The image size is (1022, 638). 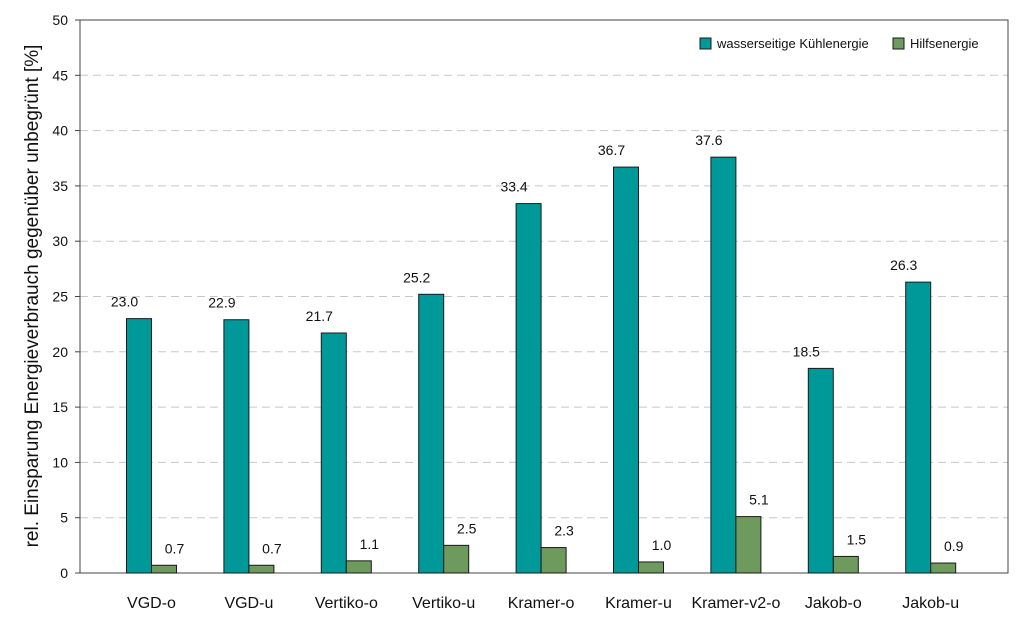 What do you see at coordinates (833, 603) in the screenshot?
I see `x-category-label: Jakob-o` at bounding box center [833, 603].